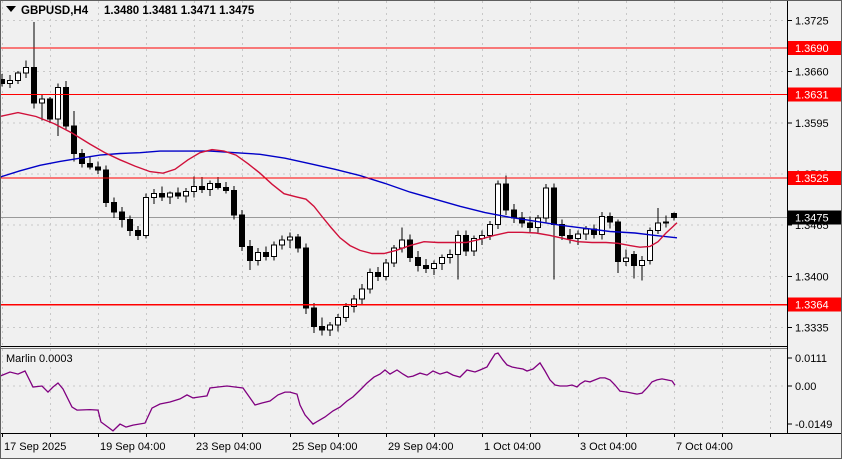 This screenshot has height=459, width=842. I want to click on indicator-axis-label: 0.0111, so click(811, 359).